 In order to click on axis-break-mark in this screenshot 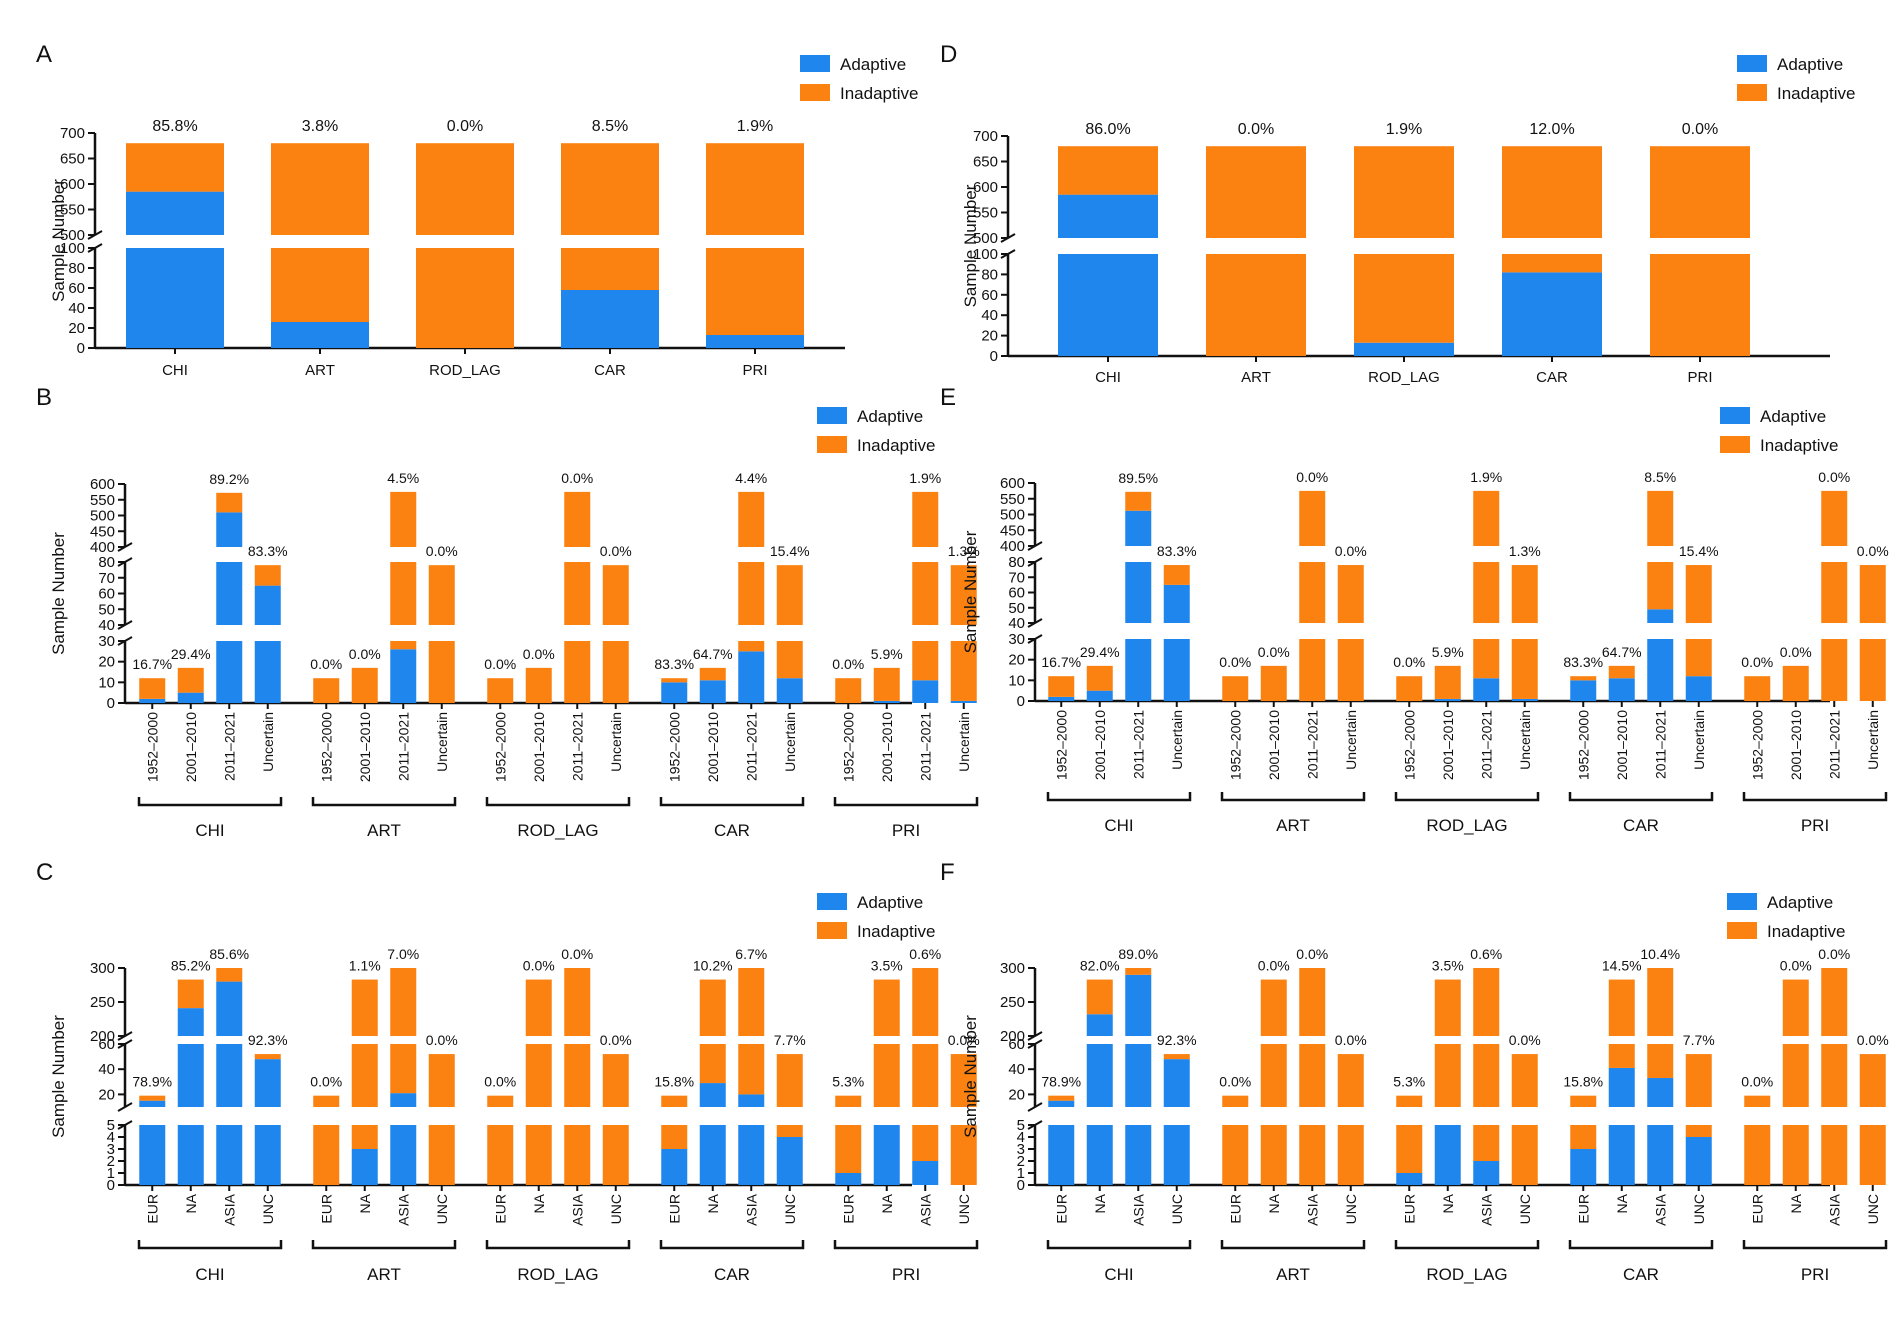, I will do `click(1035, 1044)`.